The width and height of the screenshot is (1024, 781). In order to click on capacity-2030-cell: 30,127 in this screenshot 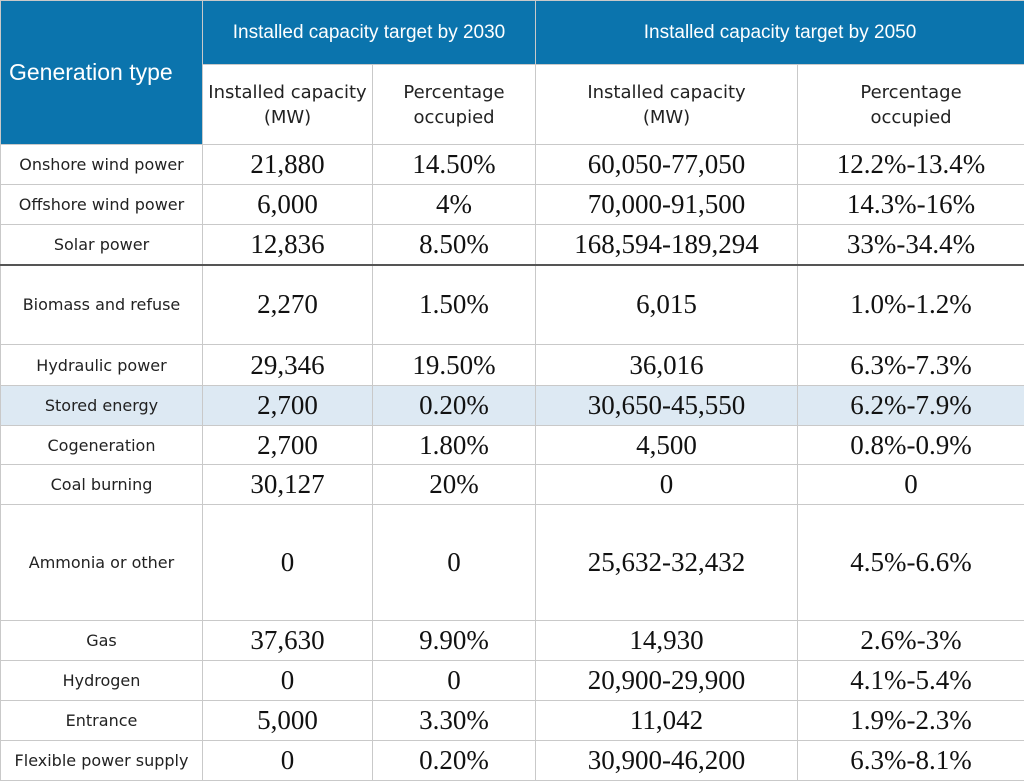, I will do `click(288, 485)`.